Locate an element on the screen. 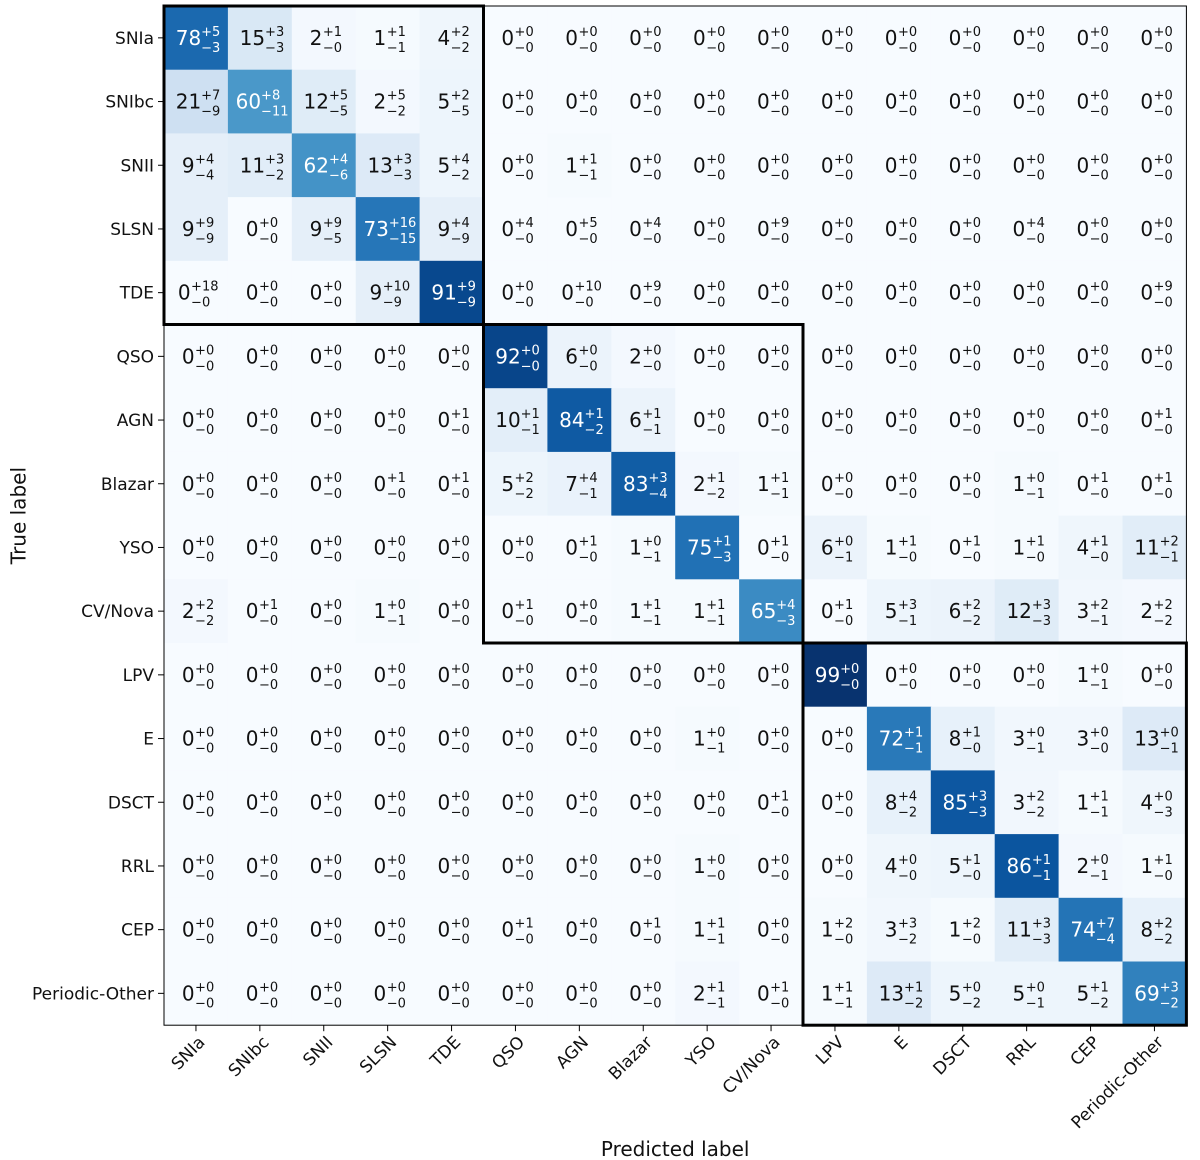 This screenshot has width=1200, height=1160. cell-lower-error: −3 is located at coordinates (1163, 812).